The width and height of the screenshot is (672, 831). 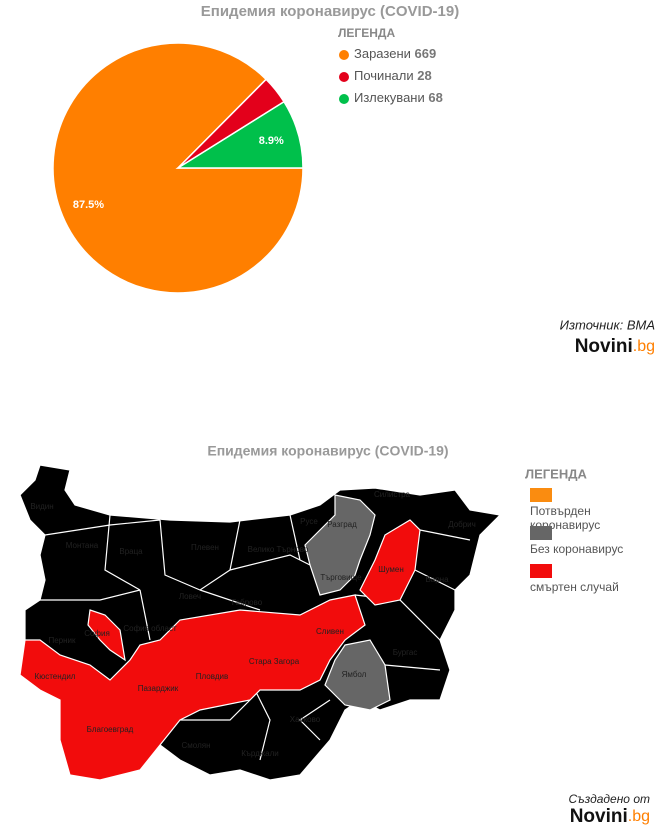 What do you see at coordinates (327, 451) in the screenshot?
I see `map-title: Епидемия коронавирус (COVID-19)` at bounding box center [327, 451].